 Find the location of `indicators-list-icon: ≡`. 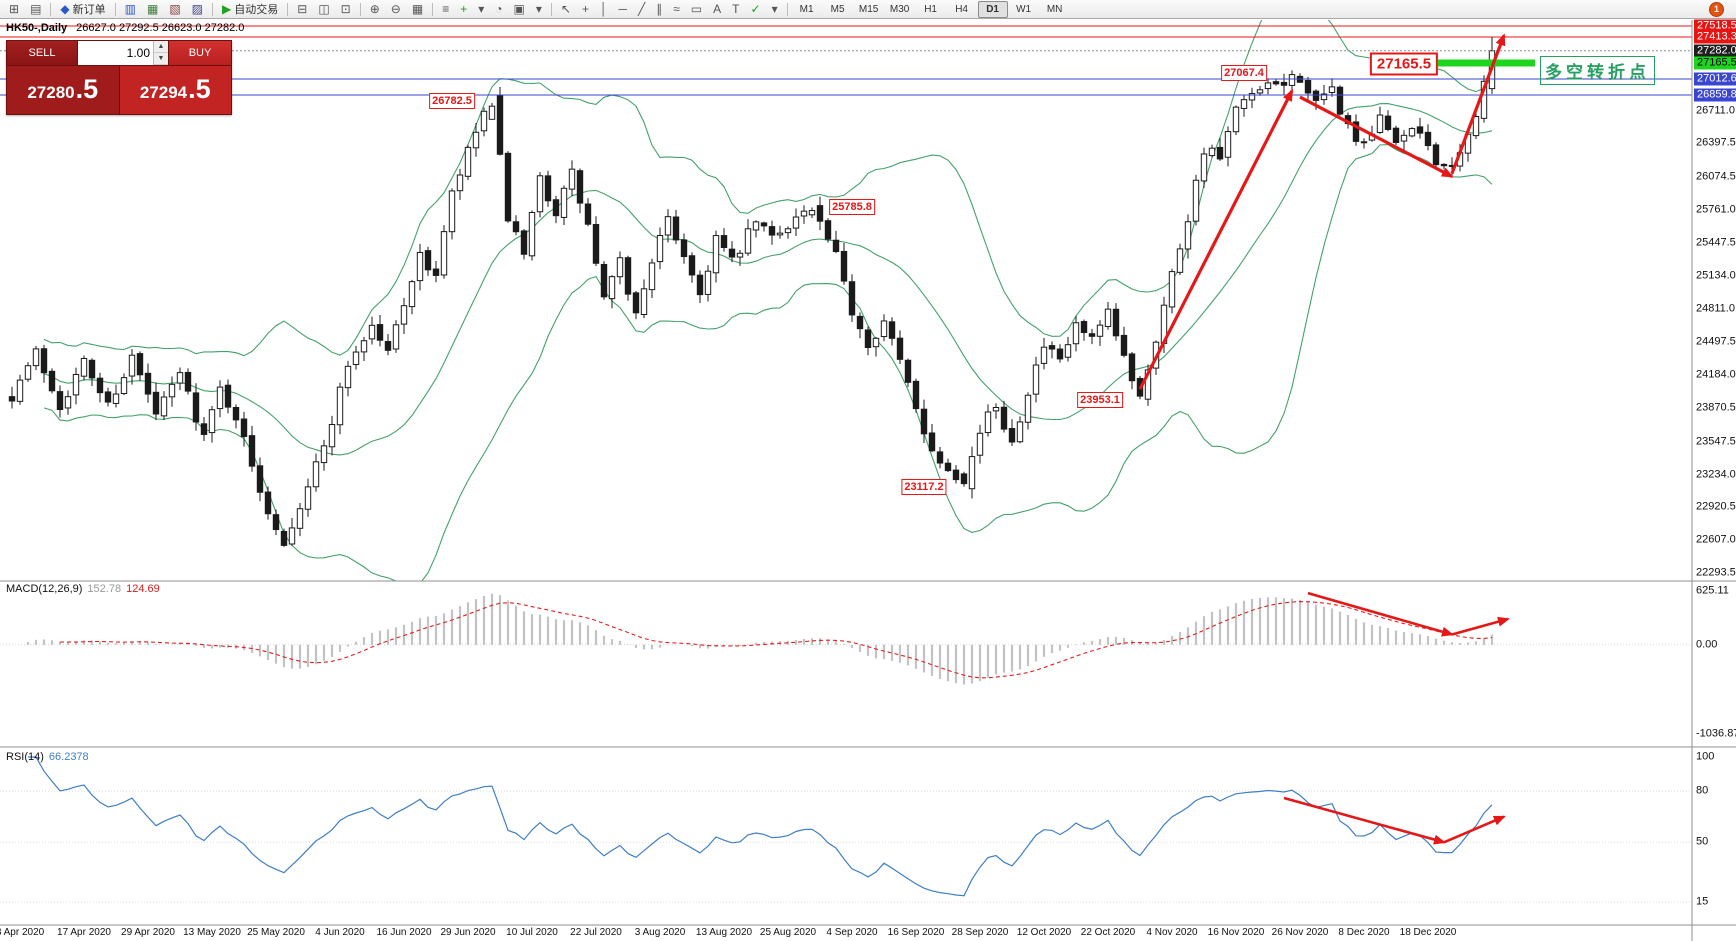

indicators-list-icon: ≡ is located at coordinates (446, 9).